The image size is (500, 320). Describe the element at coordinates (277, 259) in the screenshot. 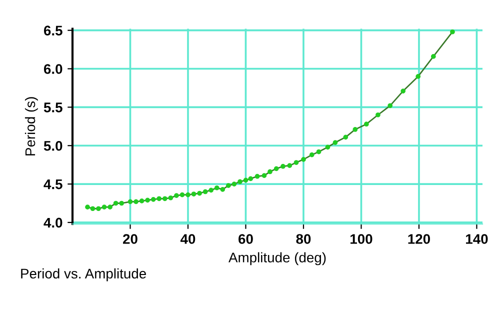

I see `x-axis-title: Amplitude (deg)` at that location.